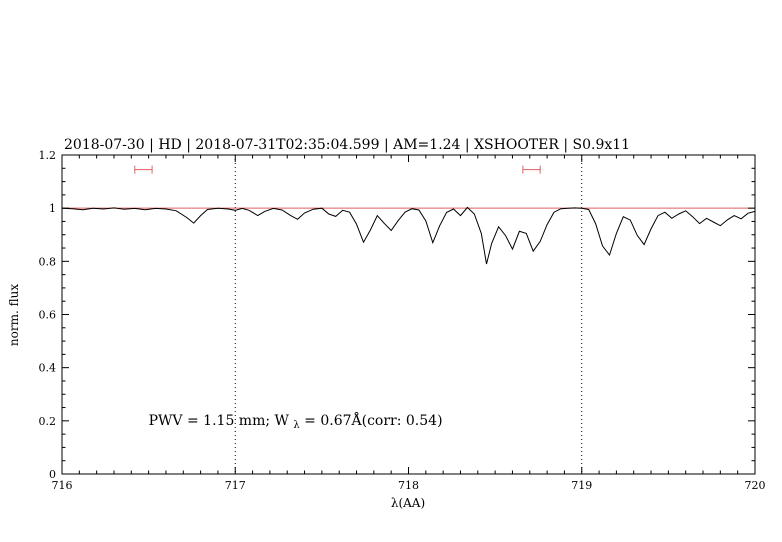  Describe the element at coordinates (755, 485) in the screenshot. I see `x-tick-label: 720` at that location.